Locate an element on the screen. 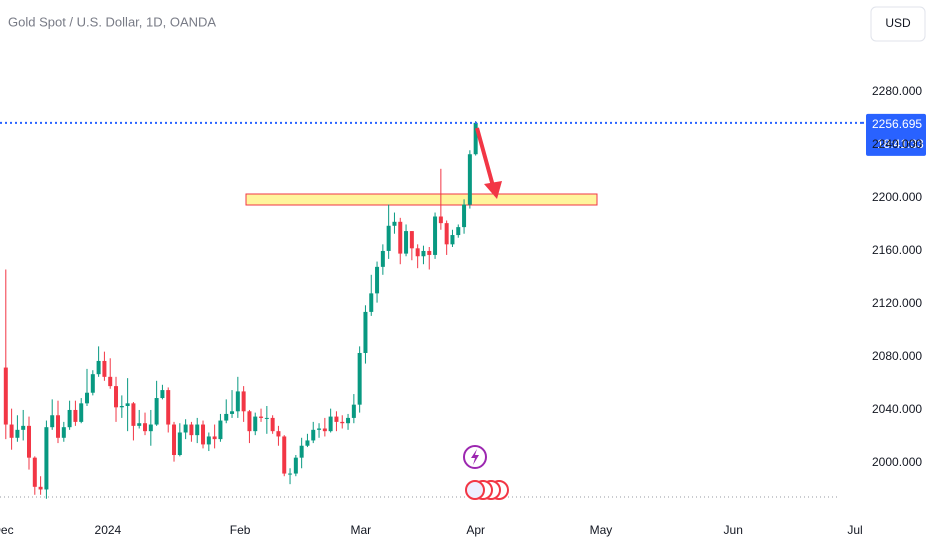 The height and width of the screenshot is (550, 932). overlay: 2256.695 18:41:33 is located at coordinates (894, 134).